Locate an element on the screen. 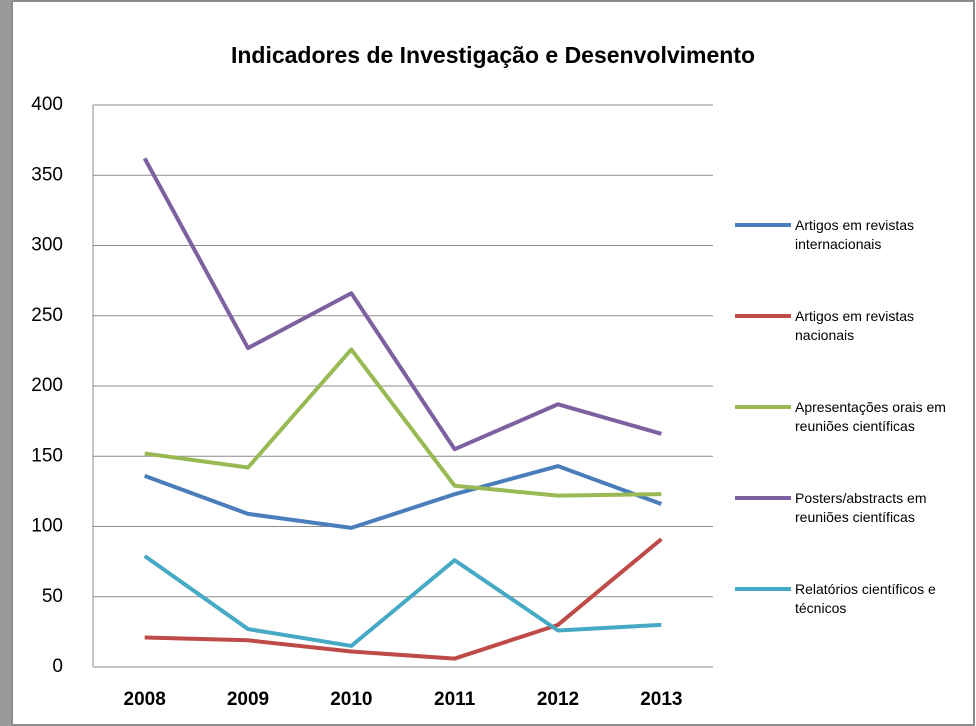 Image resolution: width=976 pixels, height=726 pixels. y-tick-label: 150 is located at coordinates (47, 455).